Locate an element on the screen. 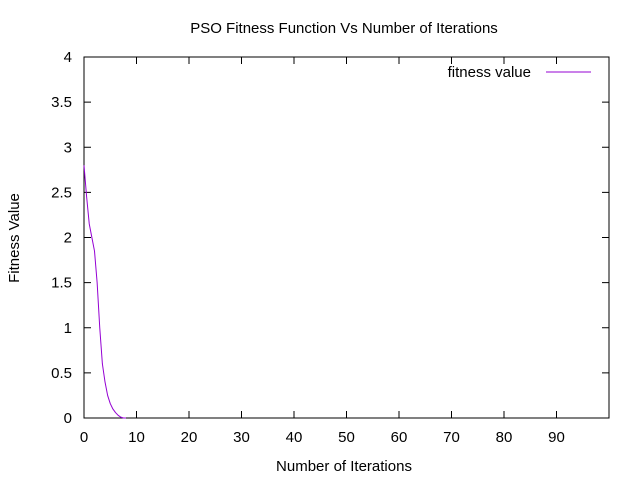  x-tick-label-9: 90 is located at coordinates (556, 437).